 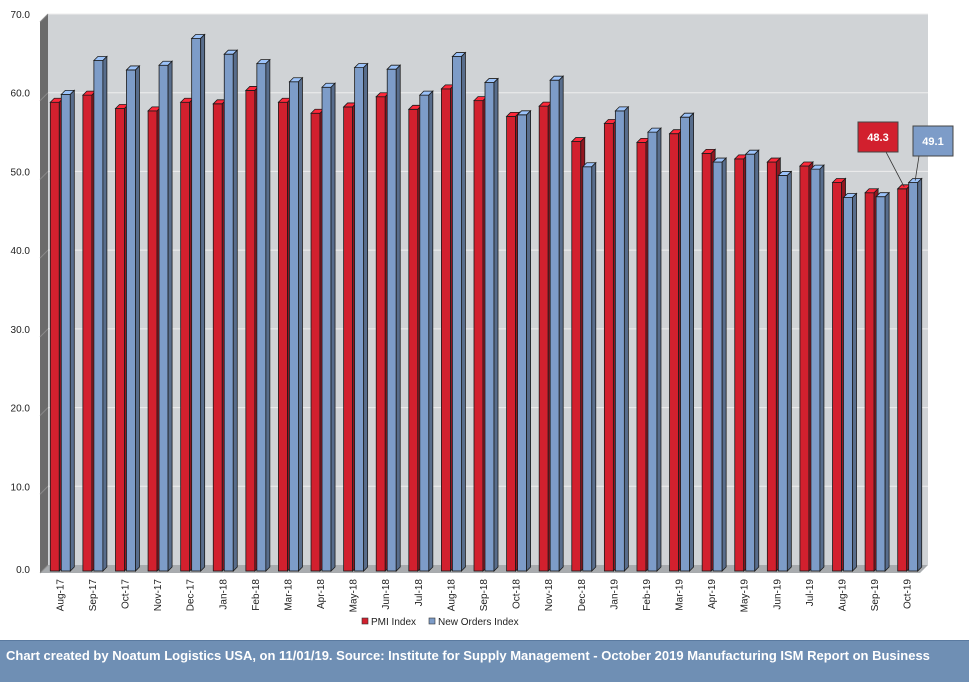 What do you see at coordinates (321, 594) in the screenshot?
I see `x-tick-label: Apr-18` at bounding box center [321, 594].